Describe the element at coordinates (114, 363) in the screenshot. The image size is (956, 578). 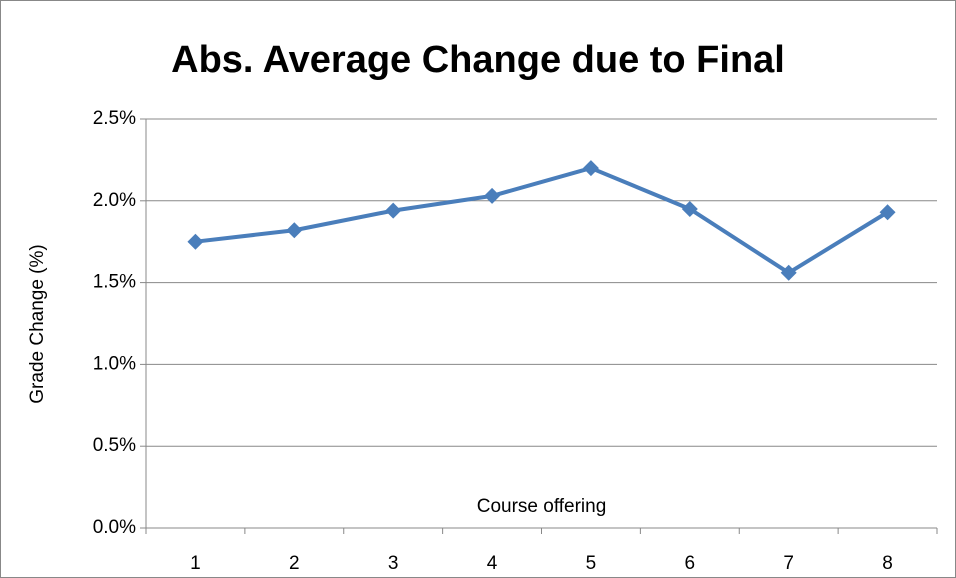
I see `y-tick-label: 1.0%` at that location.